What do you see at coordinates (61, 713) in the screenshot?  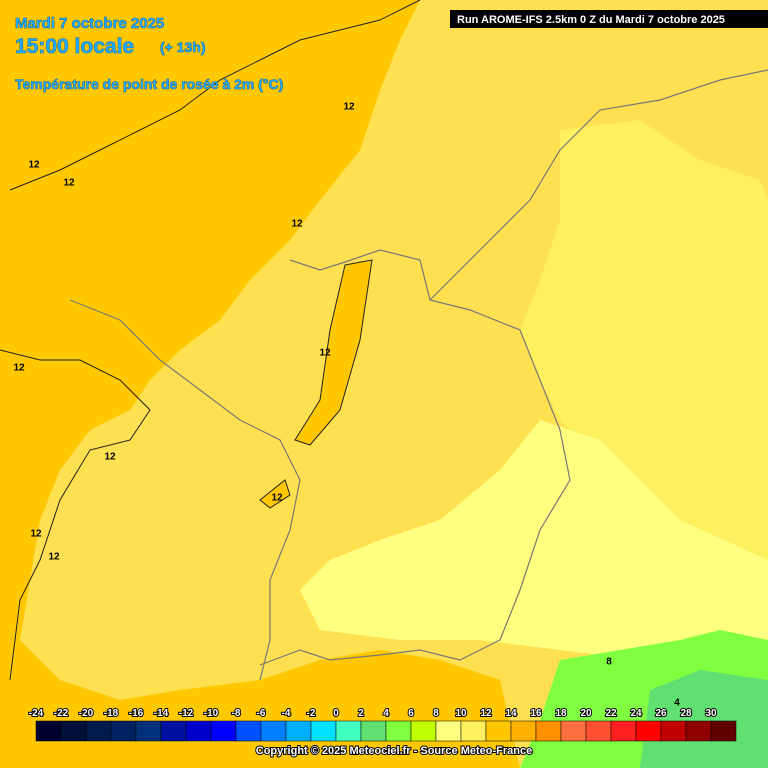 I see `legend-label: -22` at bounding box center [61, 713].